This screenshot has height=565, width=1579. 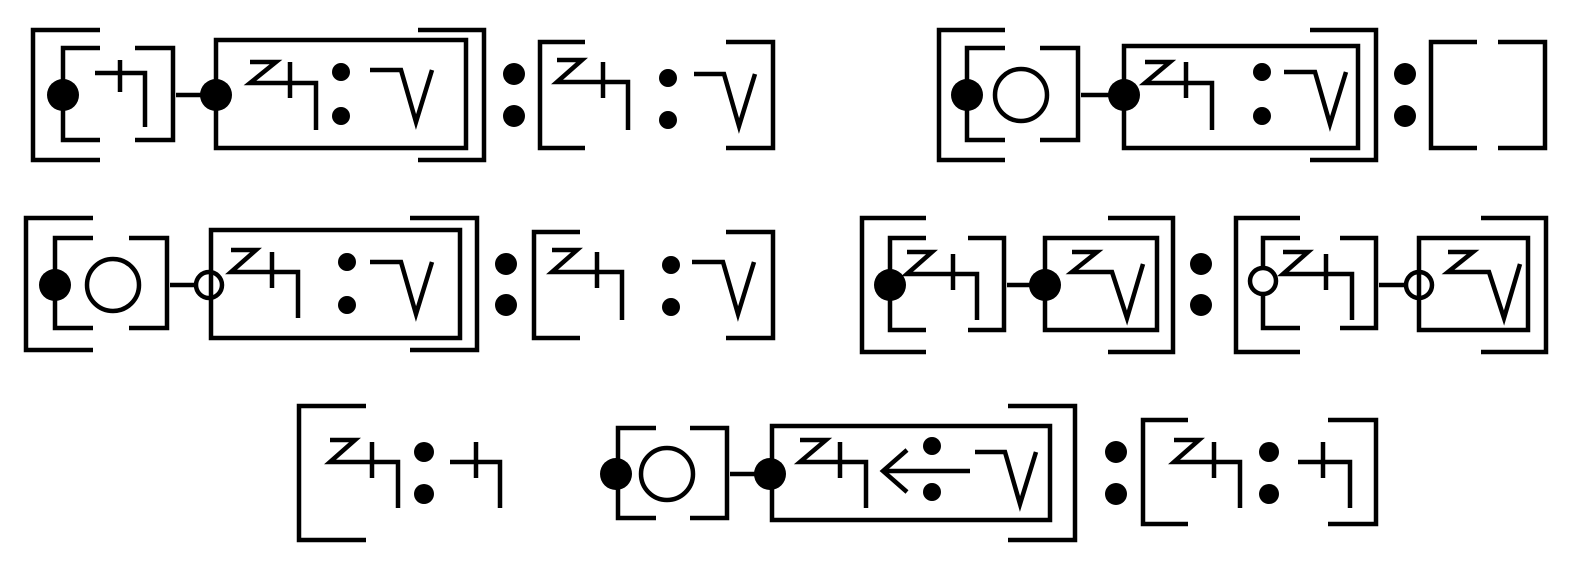 I want to click on hollow-dot-icon, so click(x=1263, y=281).